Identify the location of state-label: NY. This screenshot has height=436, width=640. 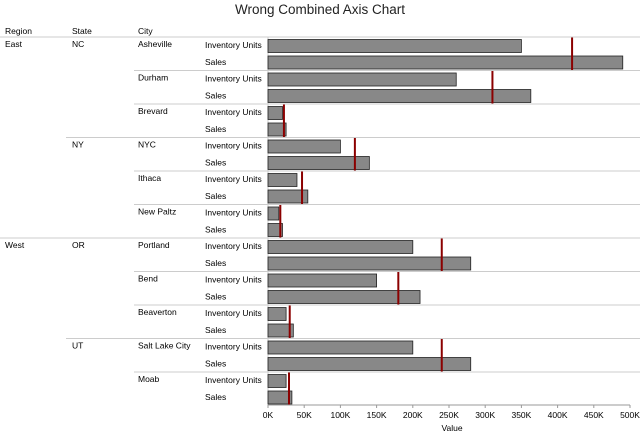
(78, 145).